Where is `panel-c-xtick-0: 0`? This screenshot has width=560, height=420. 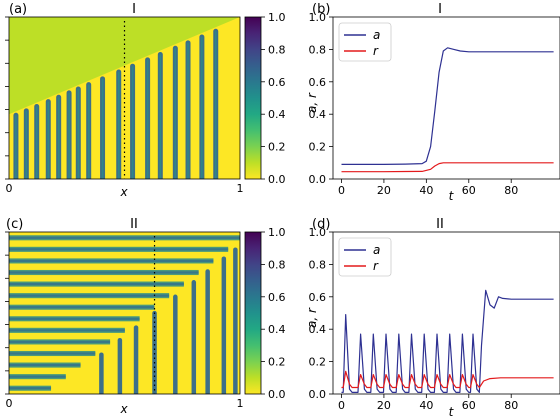
panel-c-xtick-0: 0 is located at coordinates (9, 403).